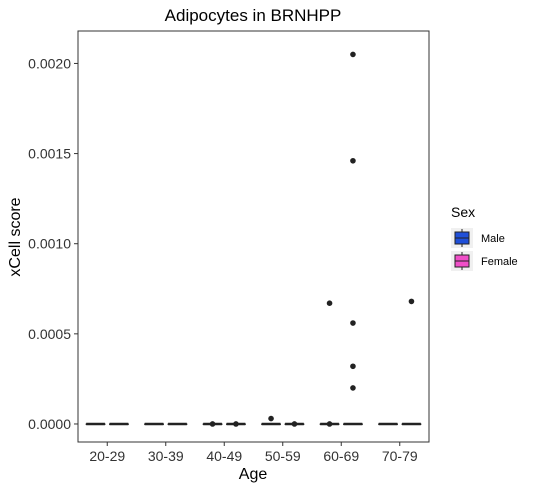 The image size is (536, 489). I want to click on chart-title: Adipocytes in BRNHPP, so click(253, 15).